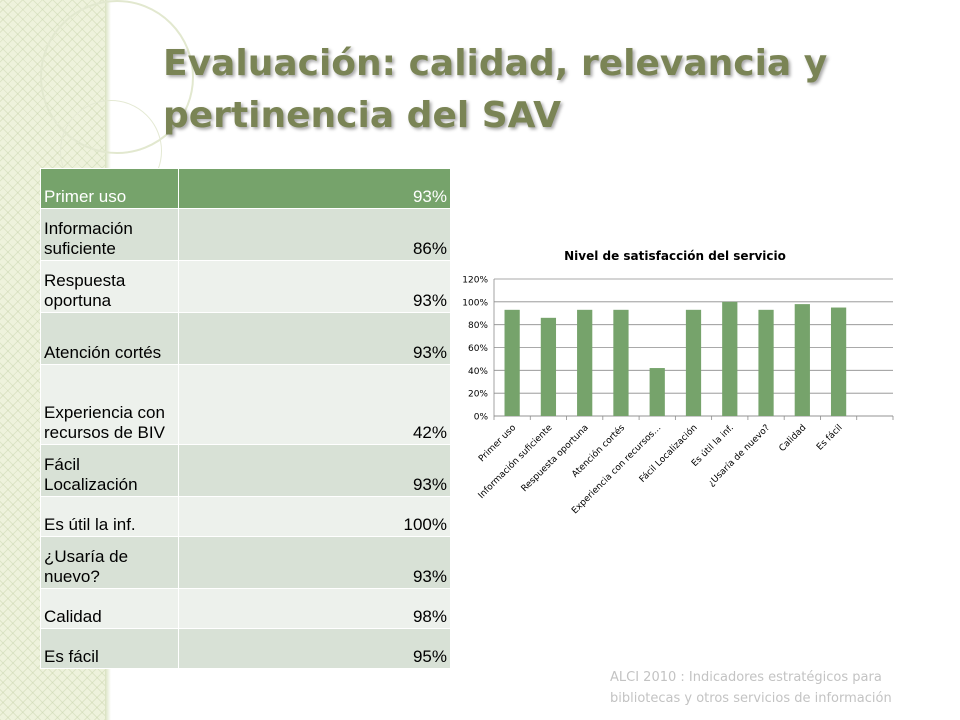 The height and width of the screenshot is (720, 960). I want to click on row-label: Es útil la inf., so click(109, 516).